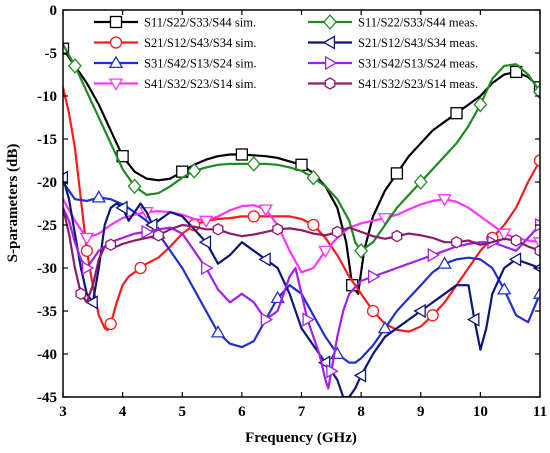 This screenshot has height=453, width=550. What do you see at coordinates (51, 54) in the screenshot?
I see `y-tick-label: -5` at bounding box center [51, 54].